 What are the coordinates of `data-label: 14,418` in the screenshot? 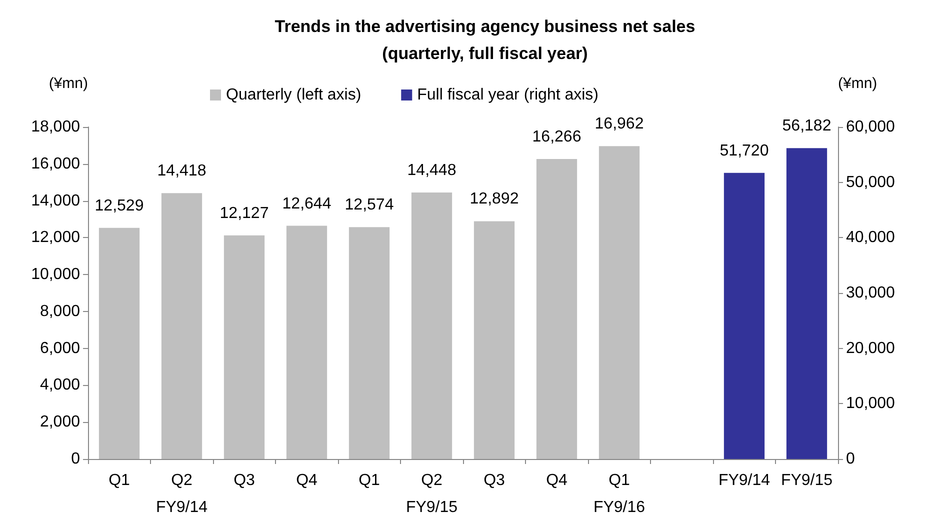 It's located at (181, 171).